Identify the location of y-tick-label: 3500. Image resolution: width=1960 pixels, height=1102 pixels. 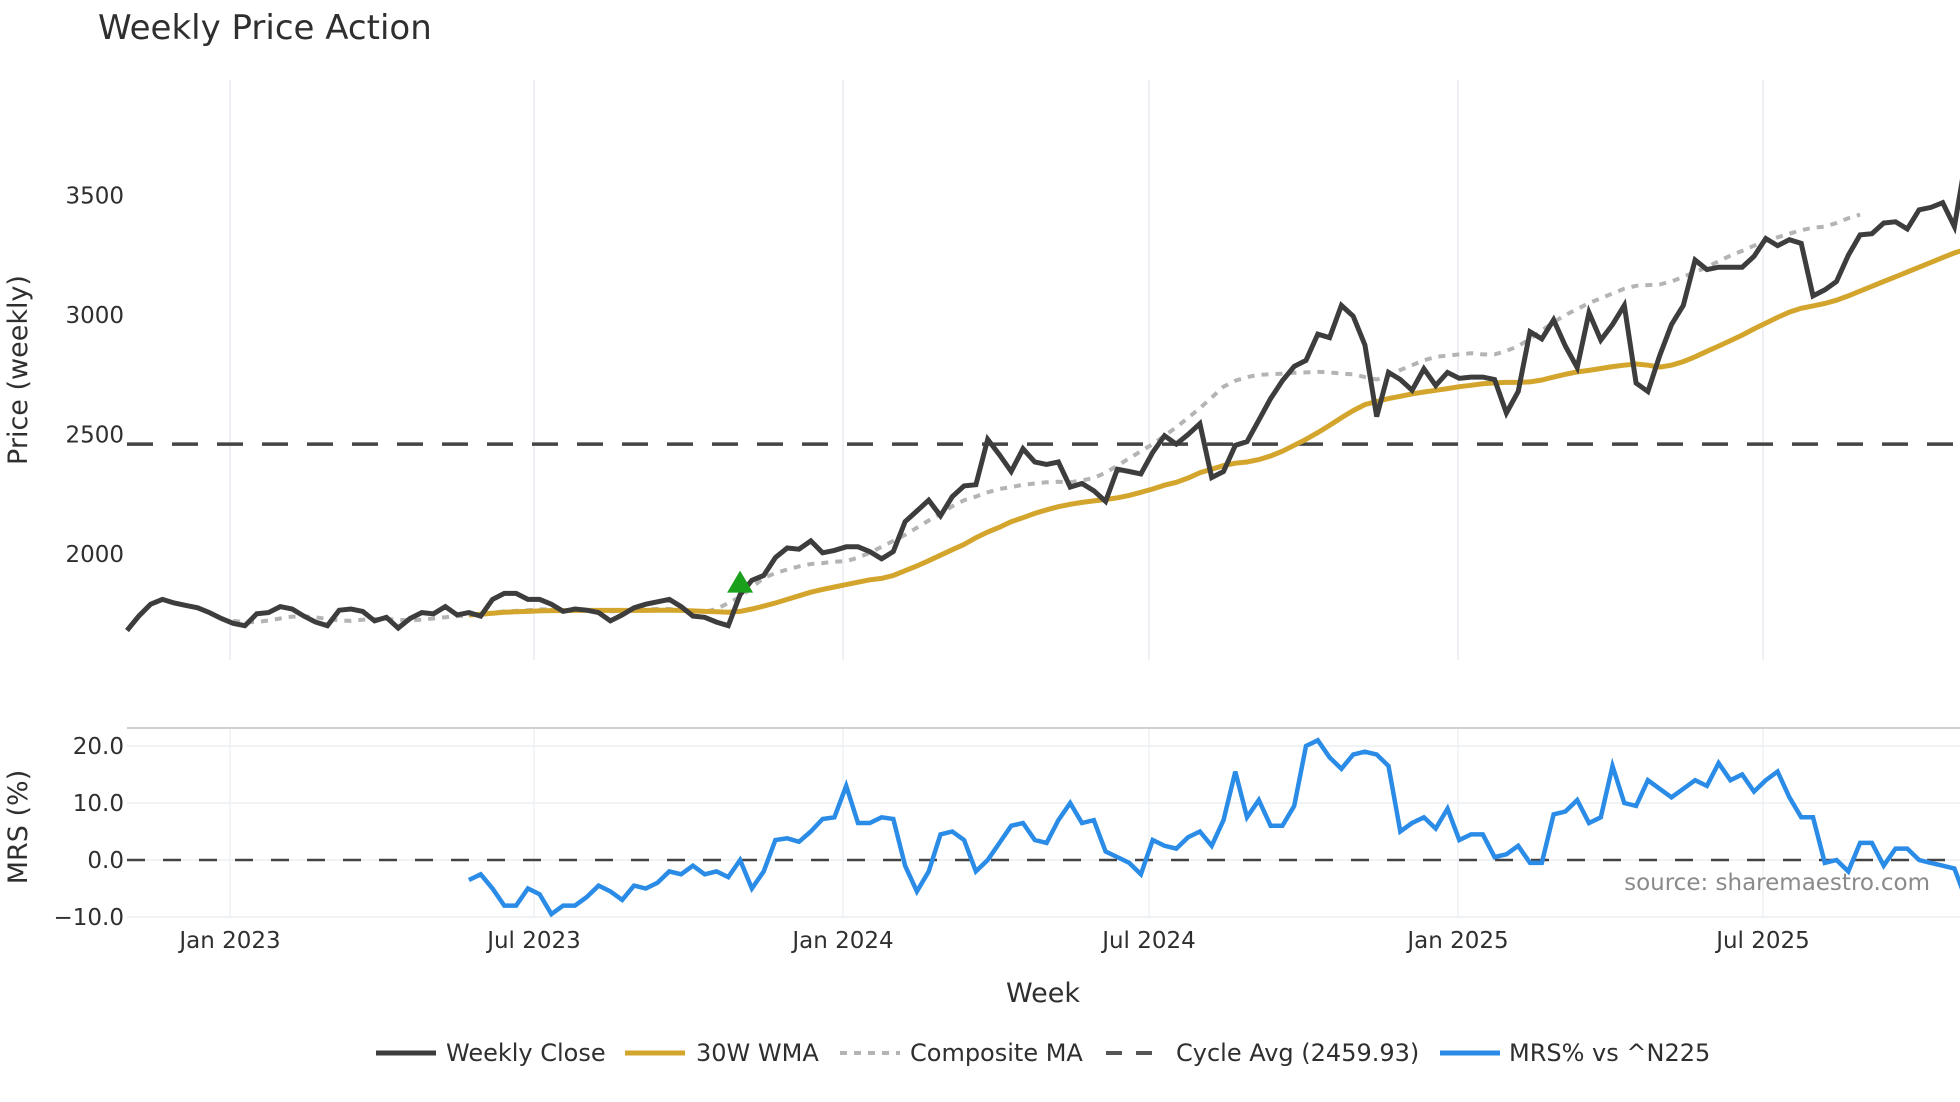
(94, 197).